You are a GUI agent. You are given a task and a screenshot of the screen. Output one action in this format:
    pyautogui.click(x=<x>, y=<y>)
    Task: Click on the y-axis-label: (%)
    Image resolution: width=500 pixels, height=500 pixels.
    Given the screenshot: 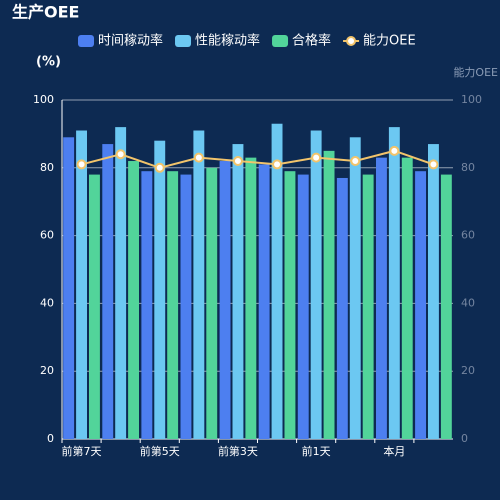 What is the action you would take?
    pyautogui.click(x=48, y=62)
    